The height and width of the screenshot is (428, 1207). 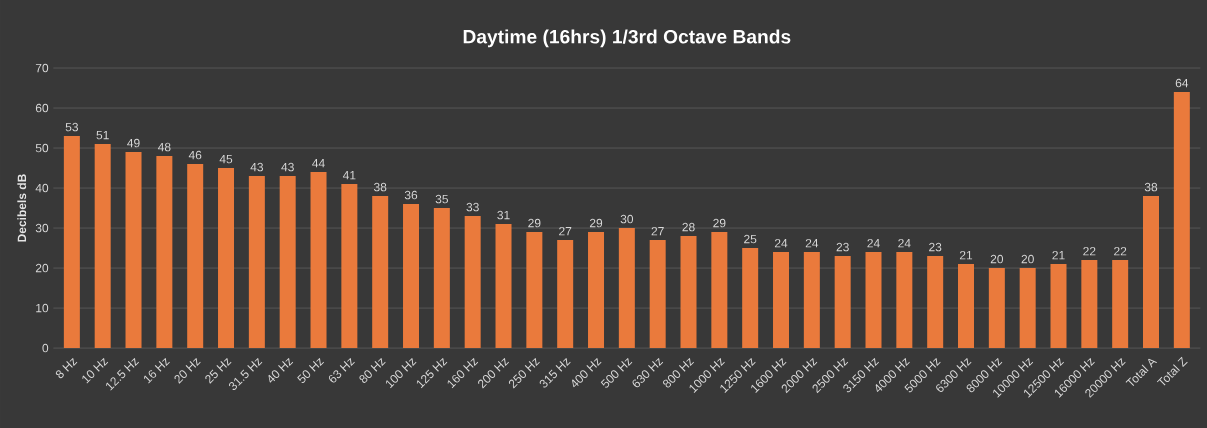 What do you see at coordinates (401, 373) in the screenshot?
I see `x-tick-label: 100 Hz` at bounding box center [401, 373].